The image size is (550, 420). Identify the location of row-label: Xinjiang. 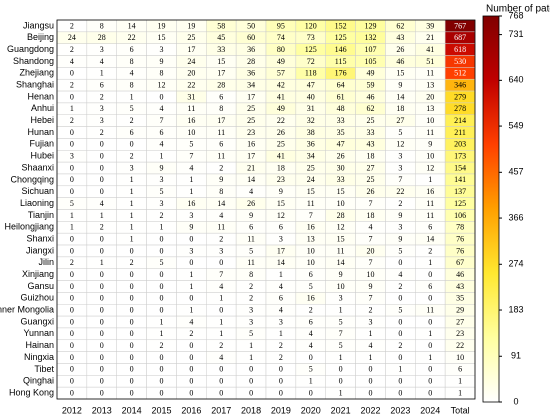
(38, 274).